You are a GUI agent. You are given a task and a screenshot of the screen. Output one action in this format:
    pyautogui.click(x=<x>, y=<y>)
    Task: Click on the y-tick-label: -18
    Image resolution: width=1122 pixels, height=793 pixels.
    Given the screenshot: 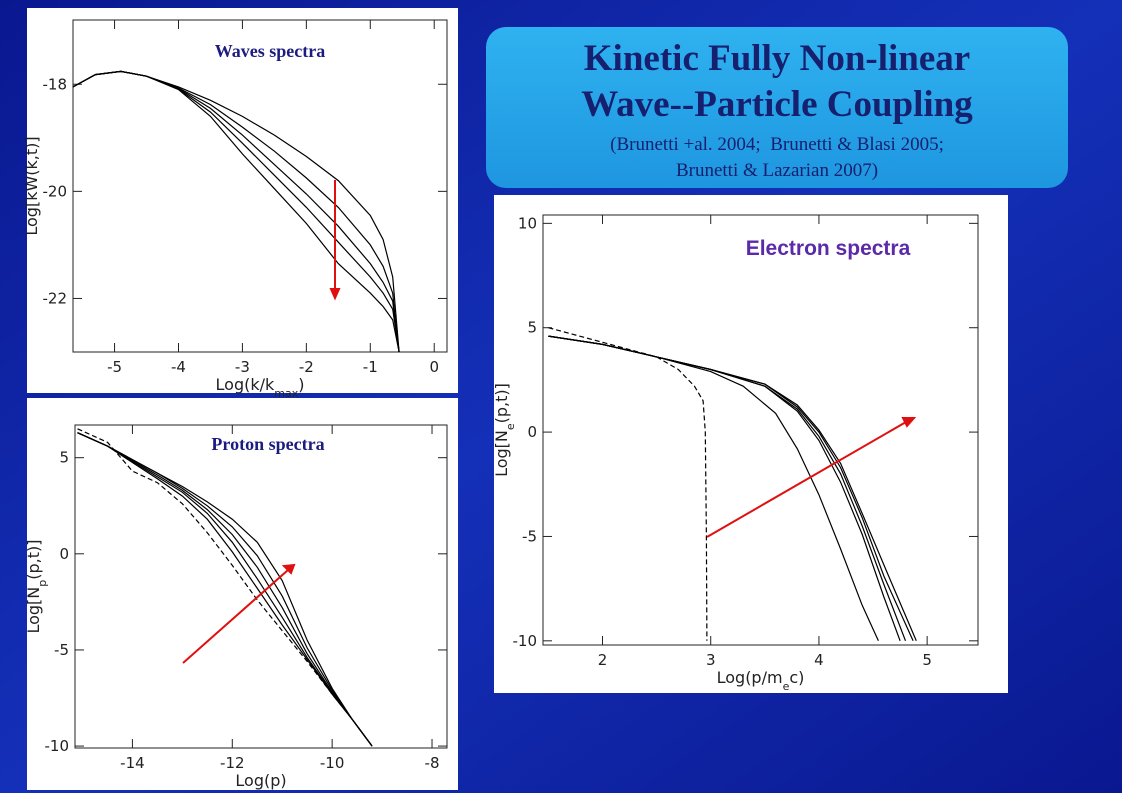 What is the action you would take?
    pyautogui.click(x=55, y=84)
    